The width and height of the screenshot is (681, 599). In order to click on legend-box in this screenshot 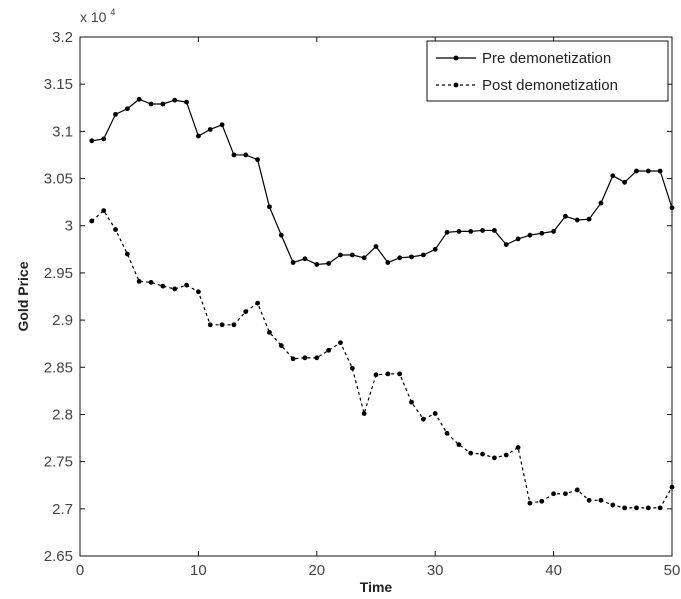, I will do `click(547, 71)`.